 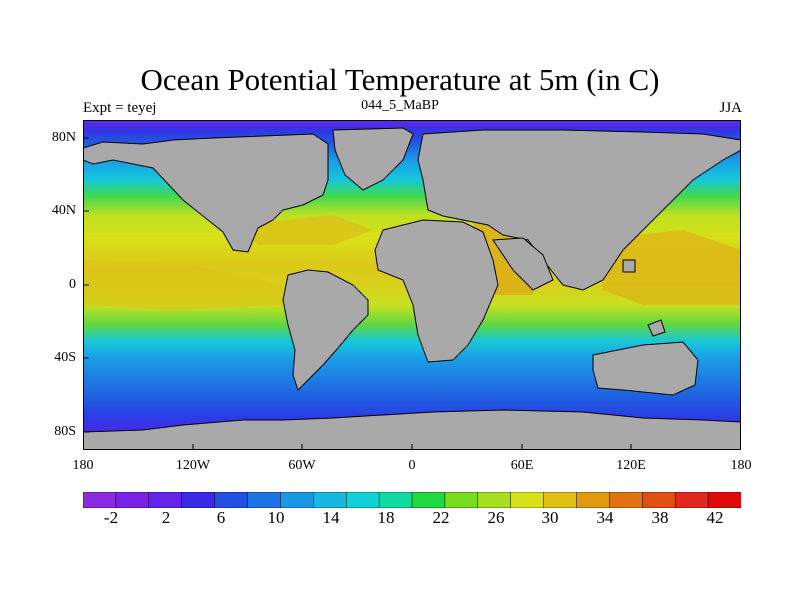 I want to click on colorbar-label: 22, so click(x=441, y=517).